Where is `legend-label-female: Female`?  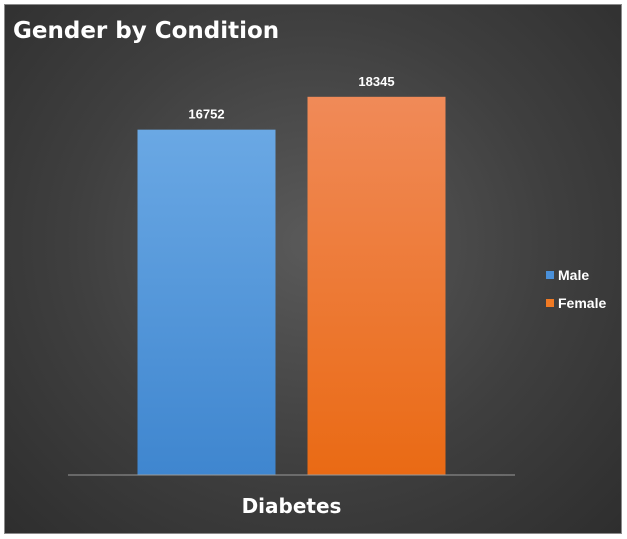
legend-label-female: Female is located at coordinates (582, 303).